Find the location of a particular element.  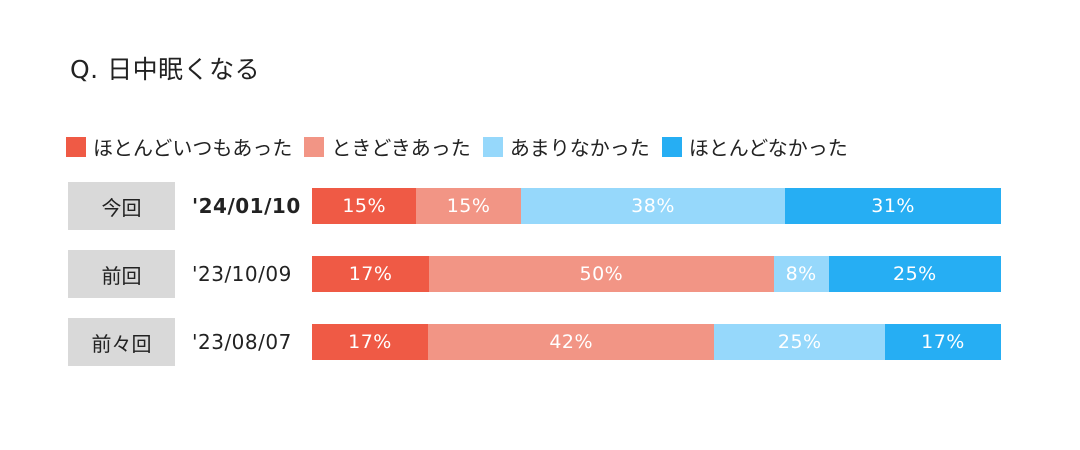

chart-row: 前々回 '23/08/07 17% 42% 25% 17% is located at coordinates (538, 344).